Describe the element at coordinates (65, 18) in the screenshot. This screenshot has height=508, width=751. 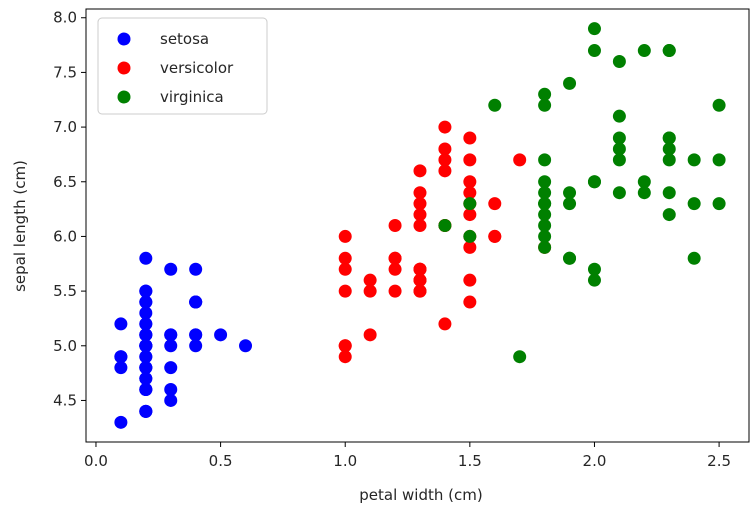
I see `y-tick-label: 8.0` at that location.